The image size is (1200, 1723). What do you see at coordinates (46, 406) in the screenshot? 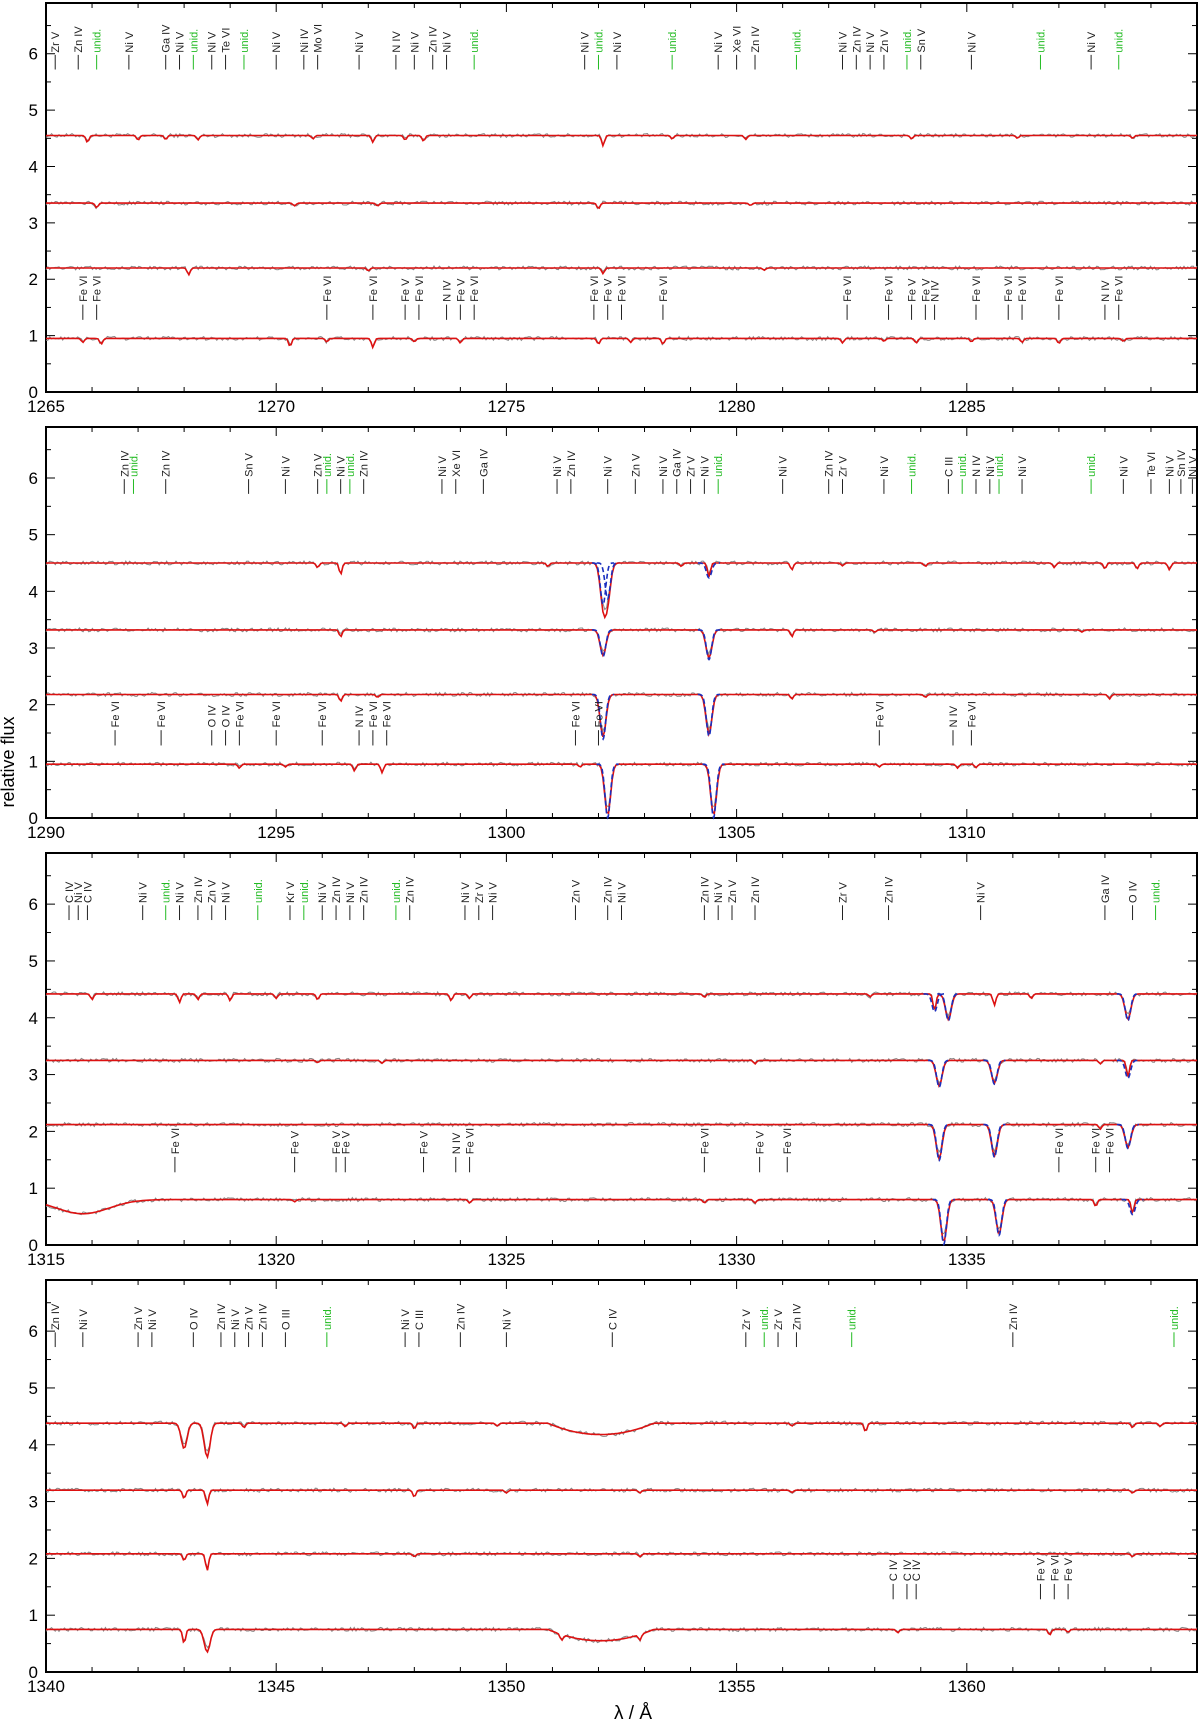
I see `x-tick-label: 1265` at bounding box center [46, 406].